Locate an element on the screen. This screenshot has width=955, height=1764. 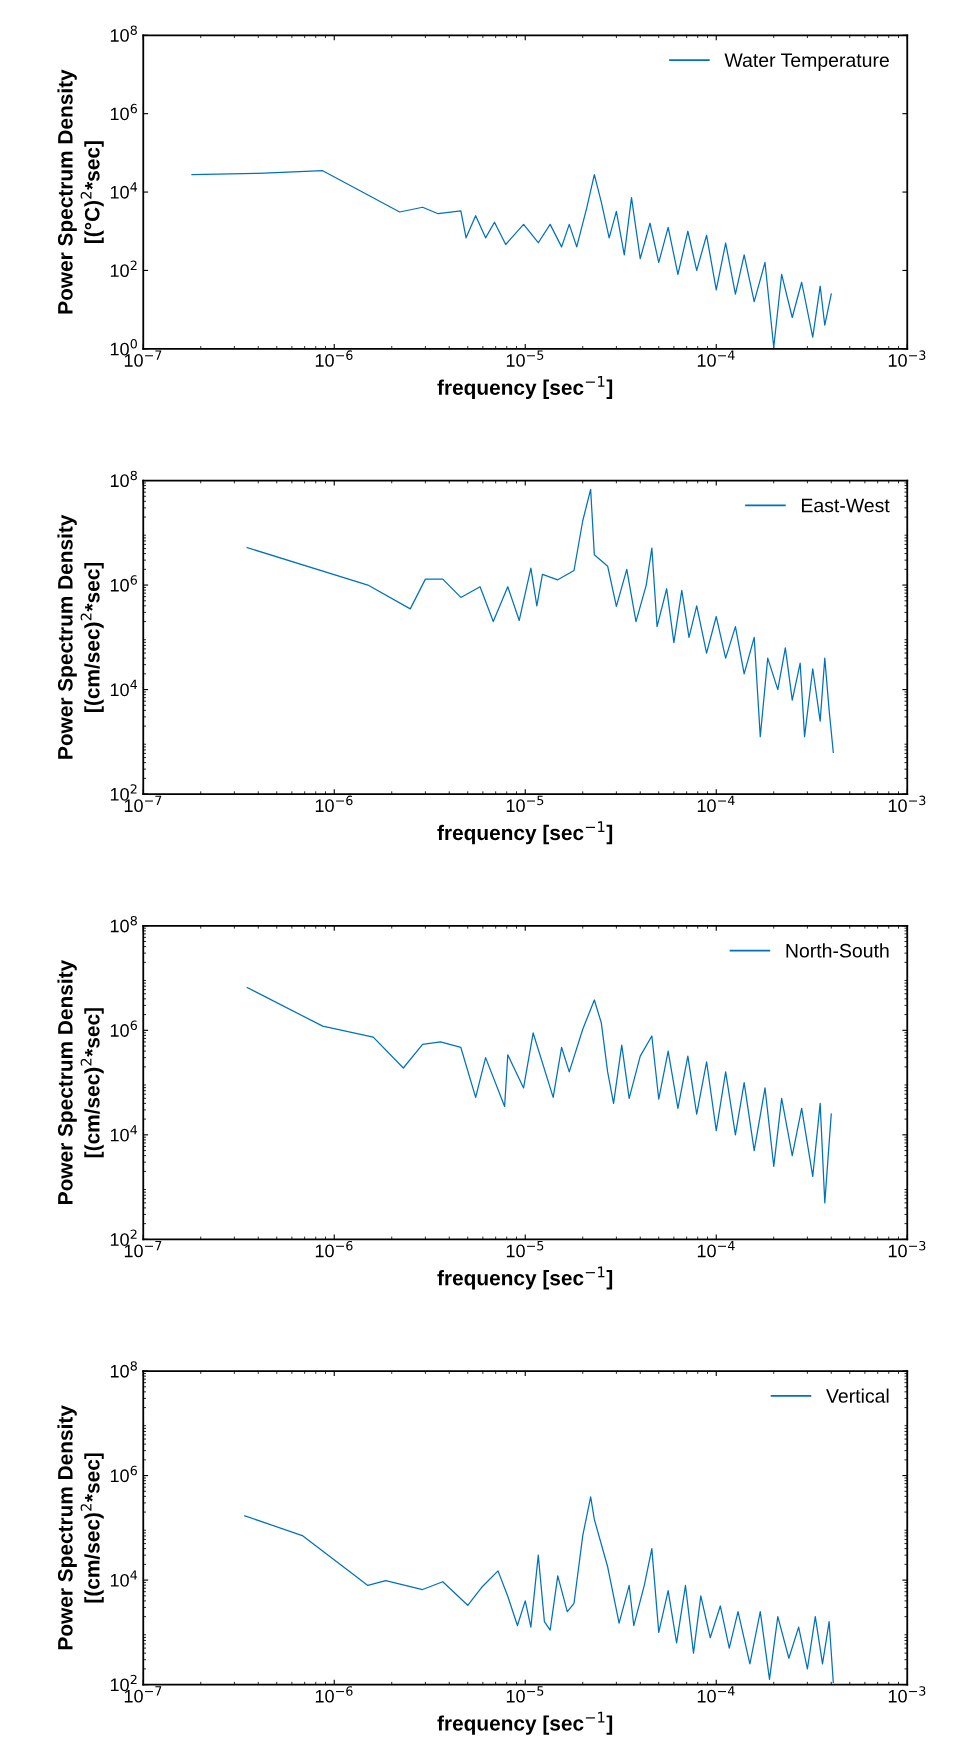
y-axis-title: Power Spectrum Density [(°C)$^{2}$*sec] is located at coordinates (80, 191).